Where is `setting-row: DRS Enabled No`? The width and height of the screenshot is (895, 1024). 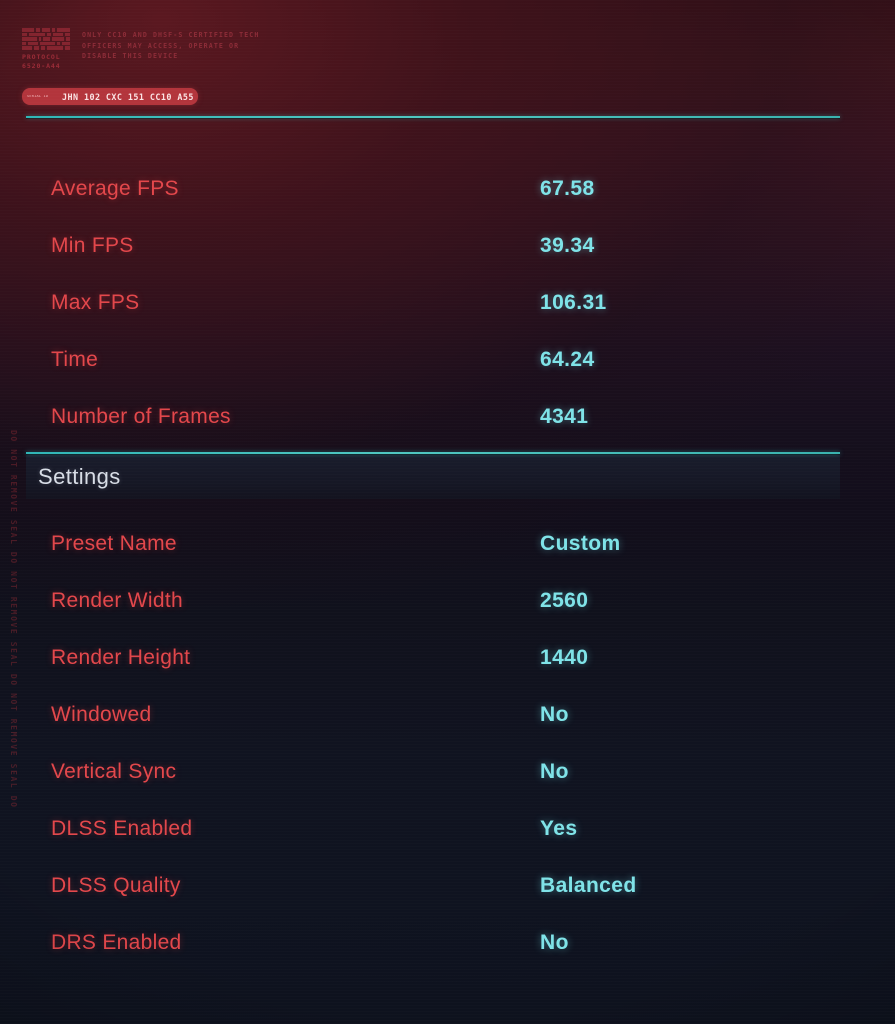 setting-row: DRS Enabled No is located at coordinates (447, 942).